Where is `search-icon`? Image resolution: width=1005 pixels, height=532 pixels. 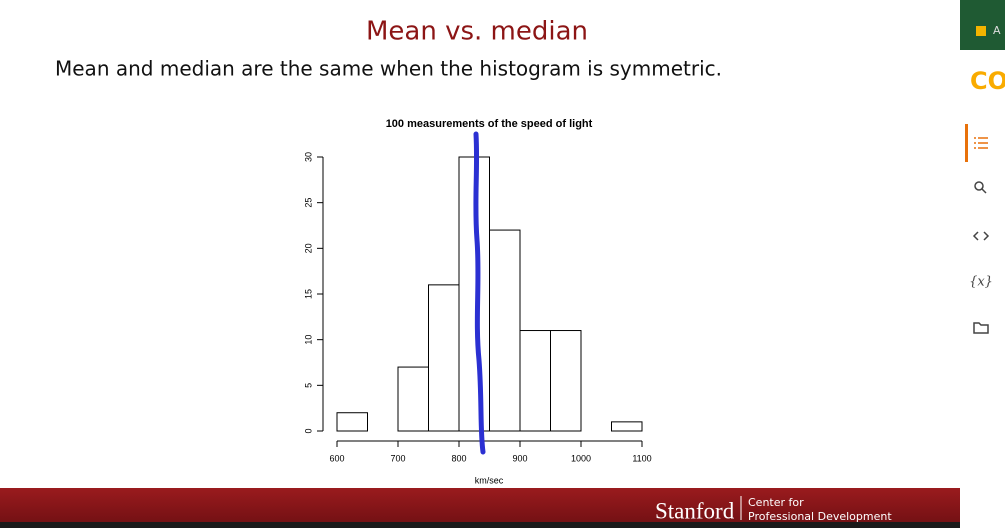
search-icon is located at coordinates (980, 187).